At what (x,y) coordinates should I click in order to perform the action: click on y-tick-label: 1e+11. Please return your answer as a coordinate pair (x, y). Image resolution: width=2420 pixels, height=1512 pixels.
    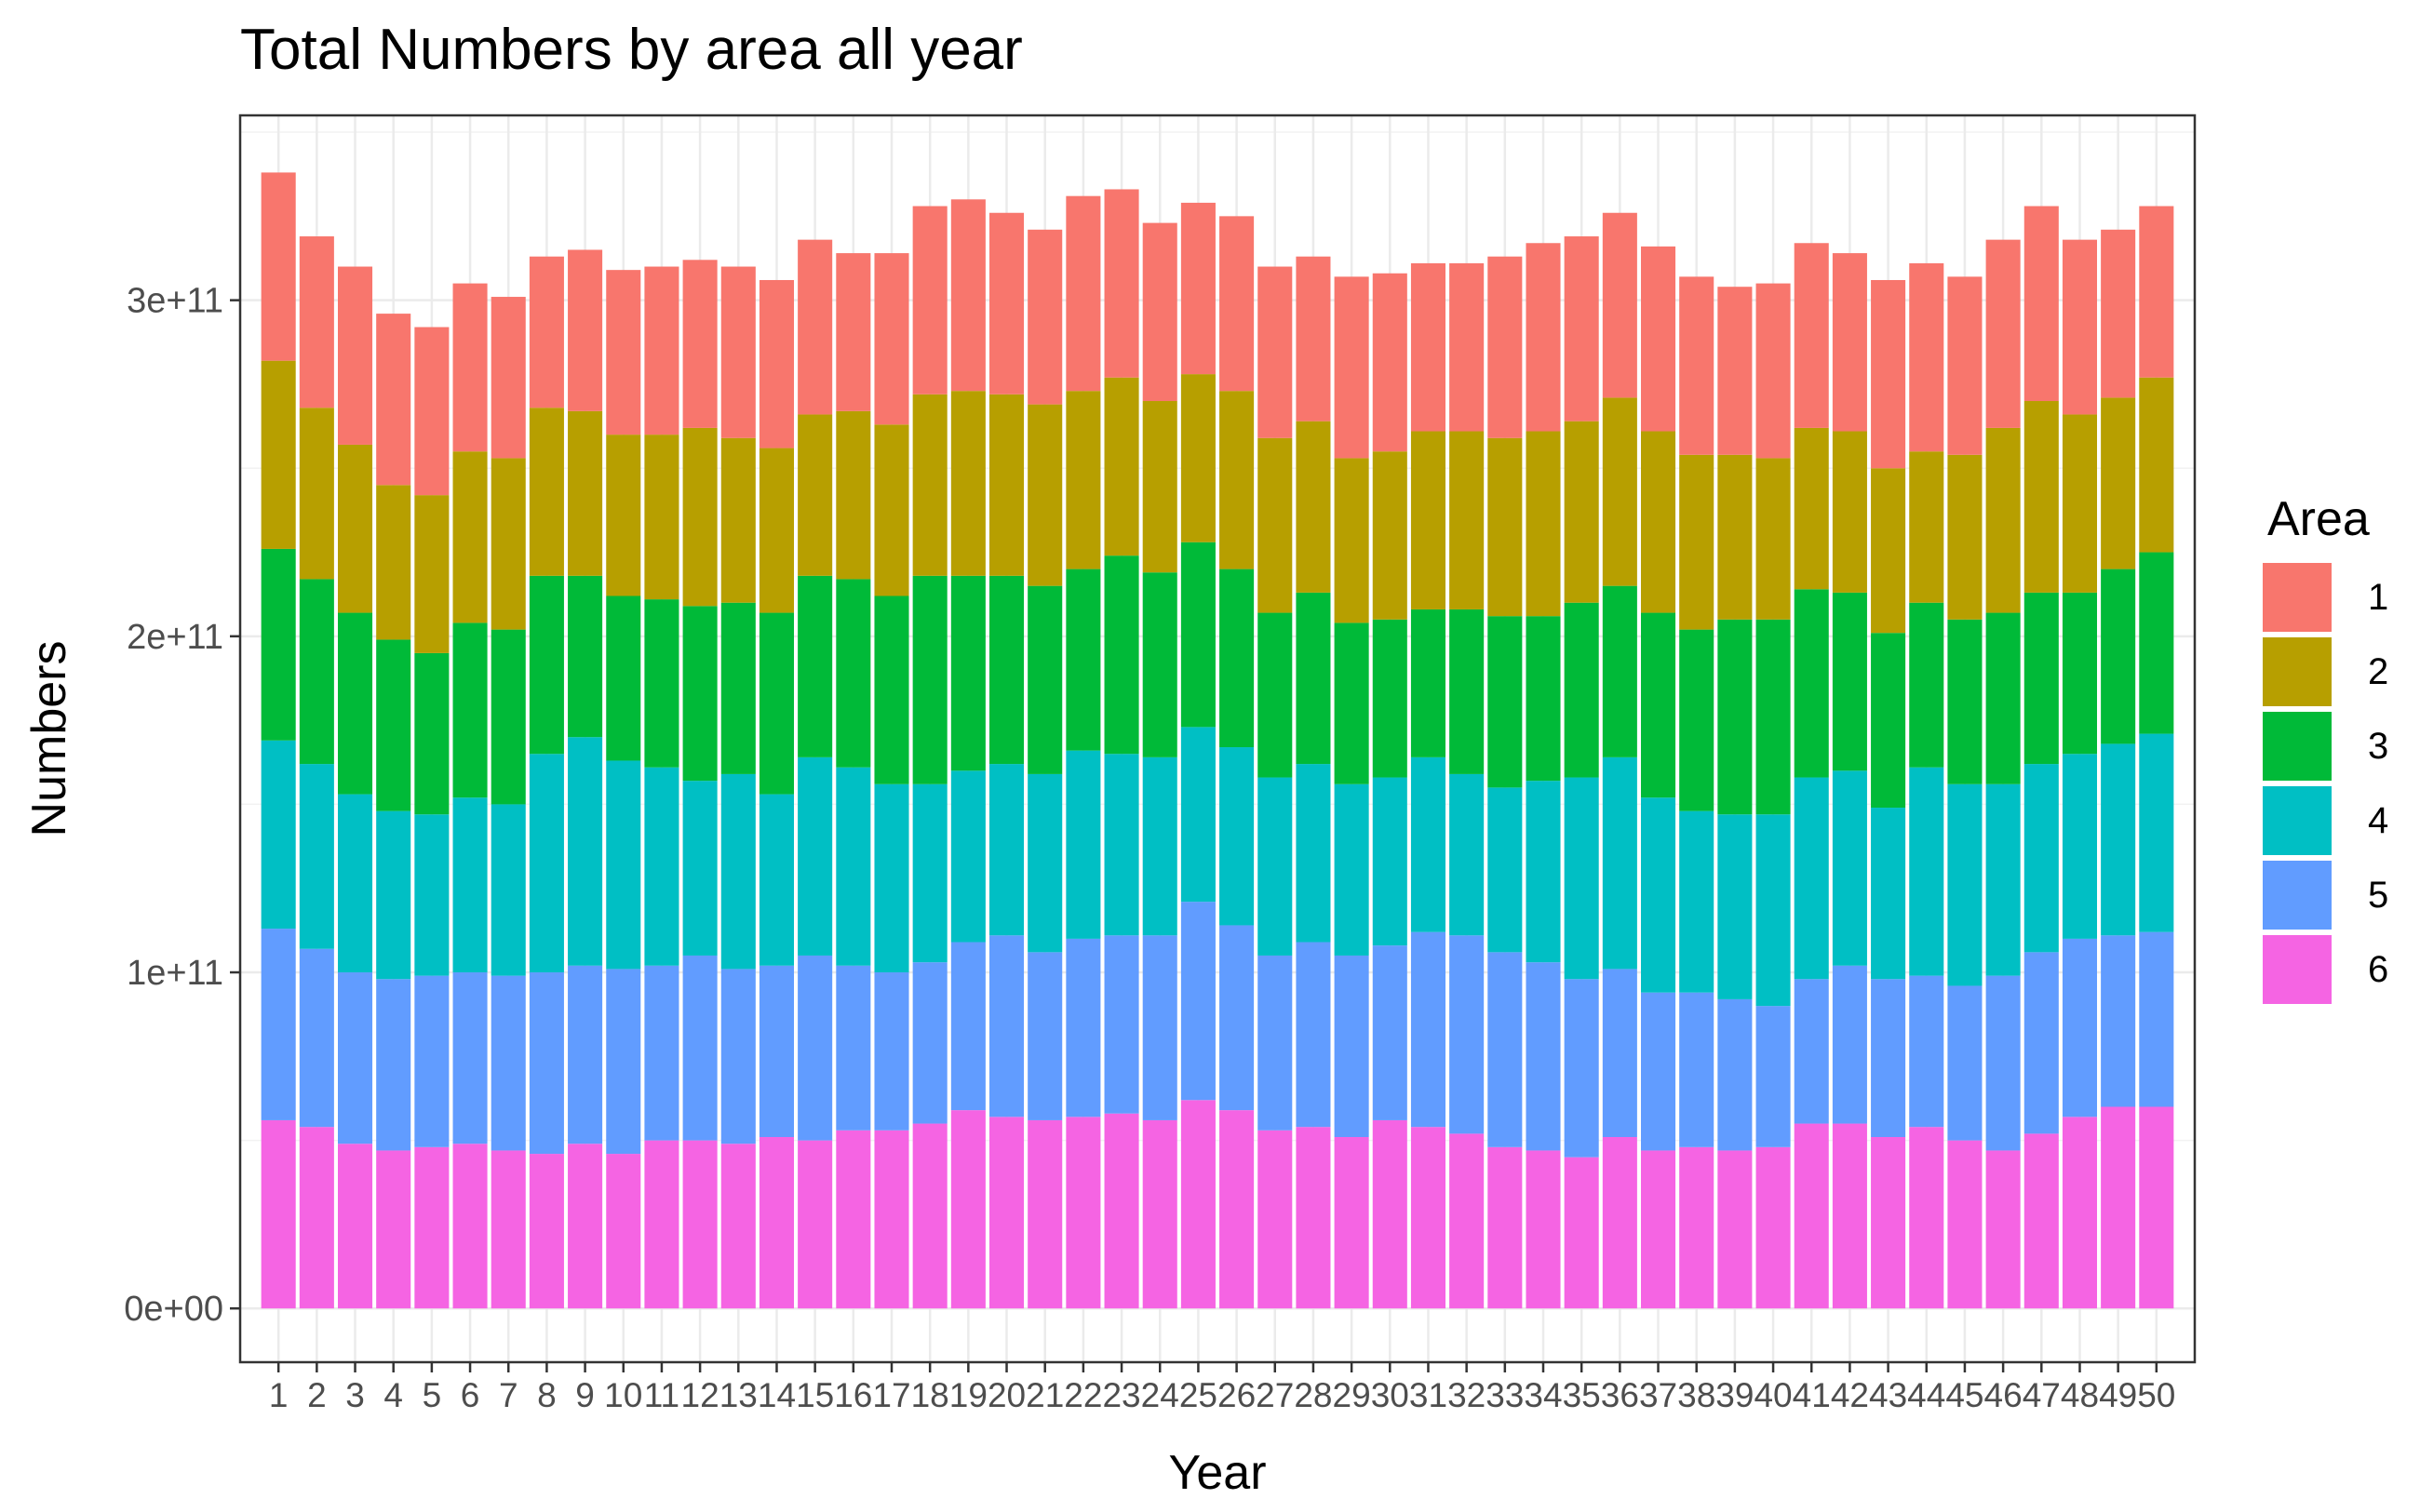
    Looking at the image, I should click on (175, 973).